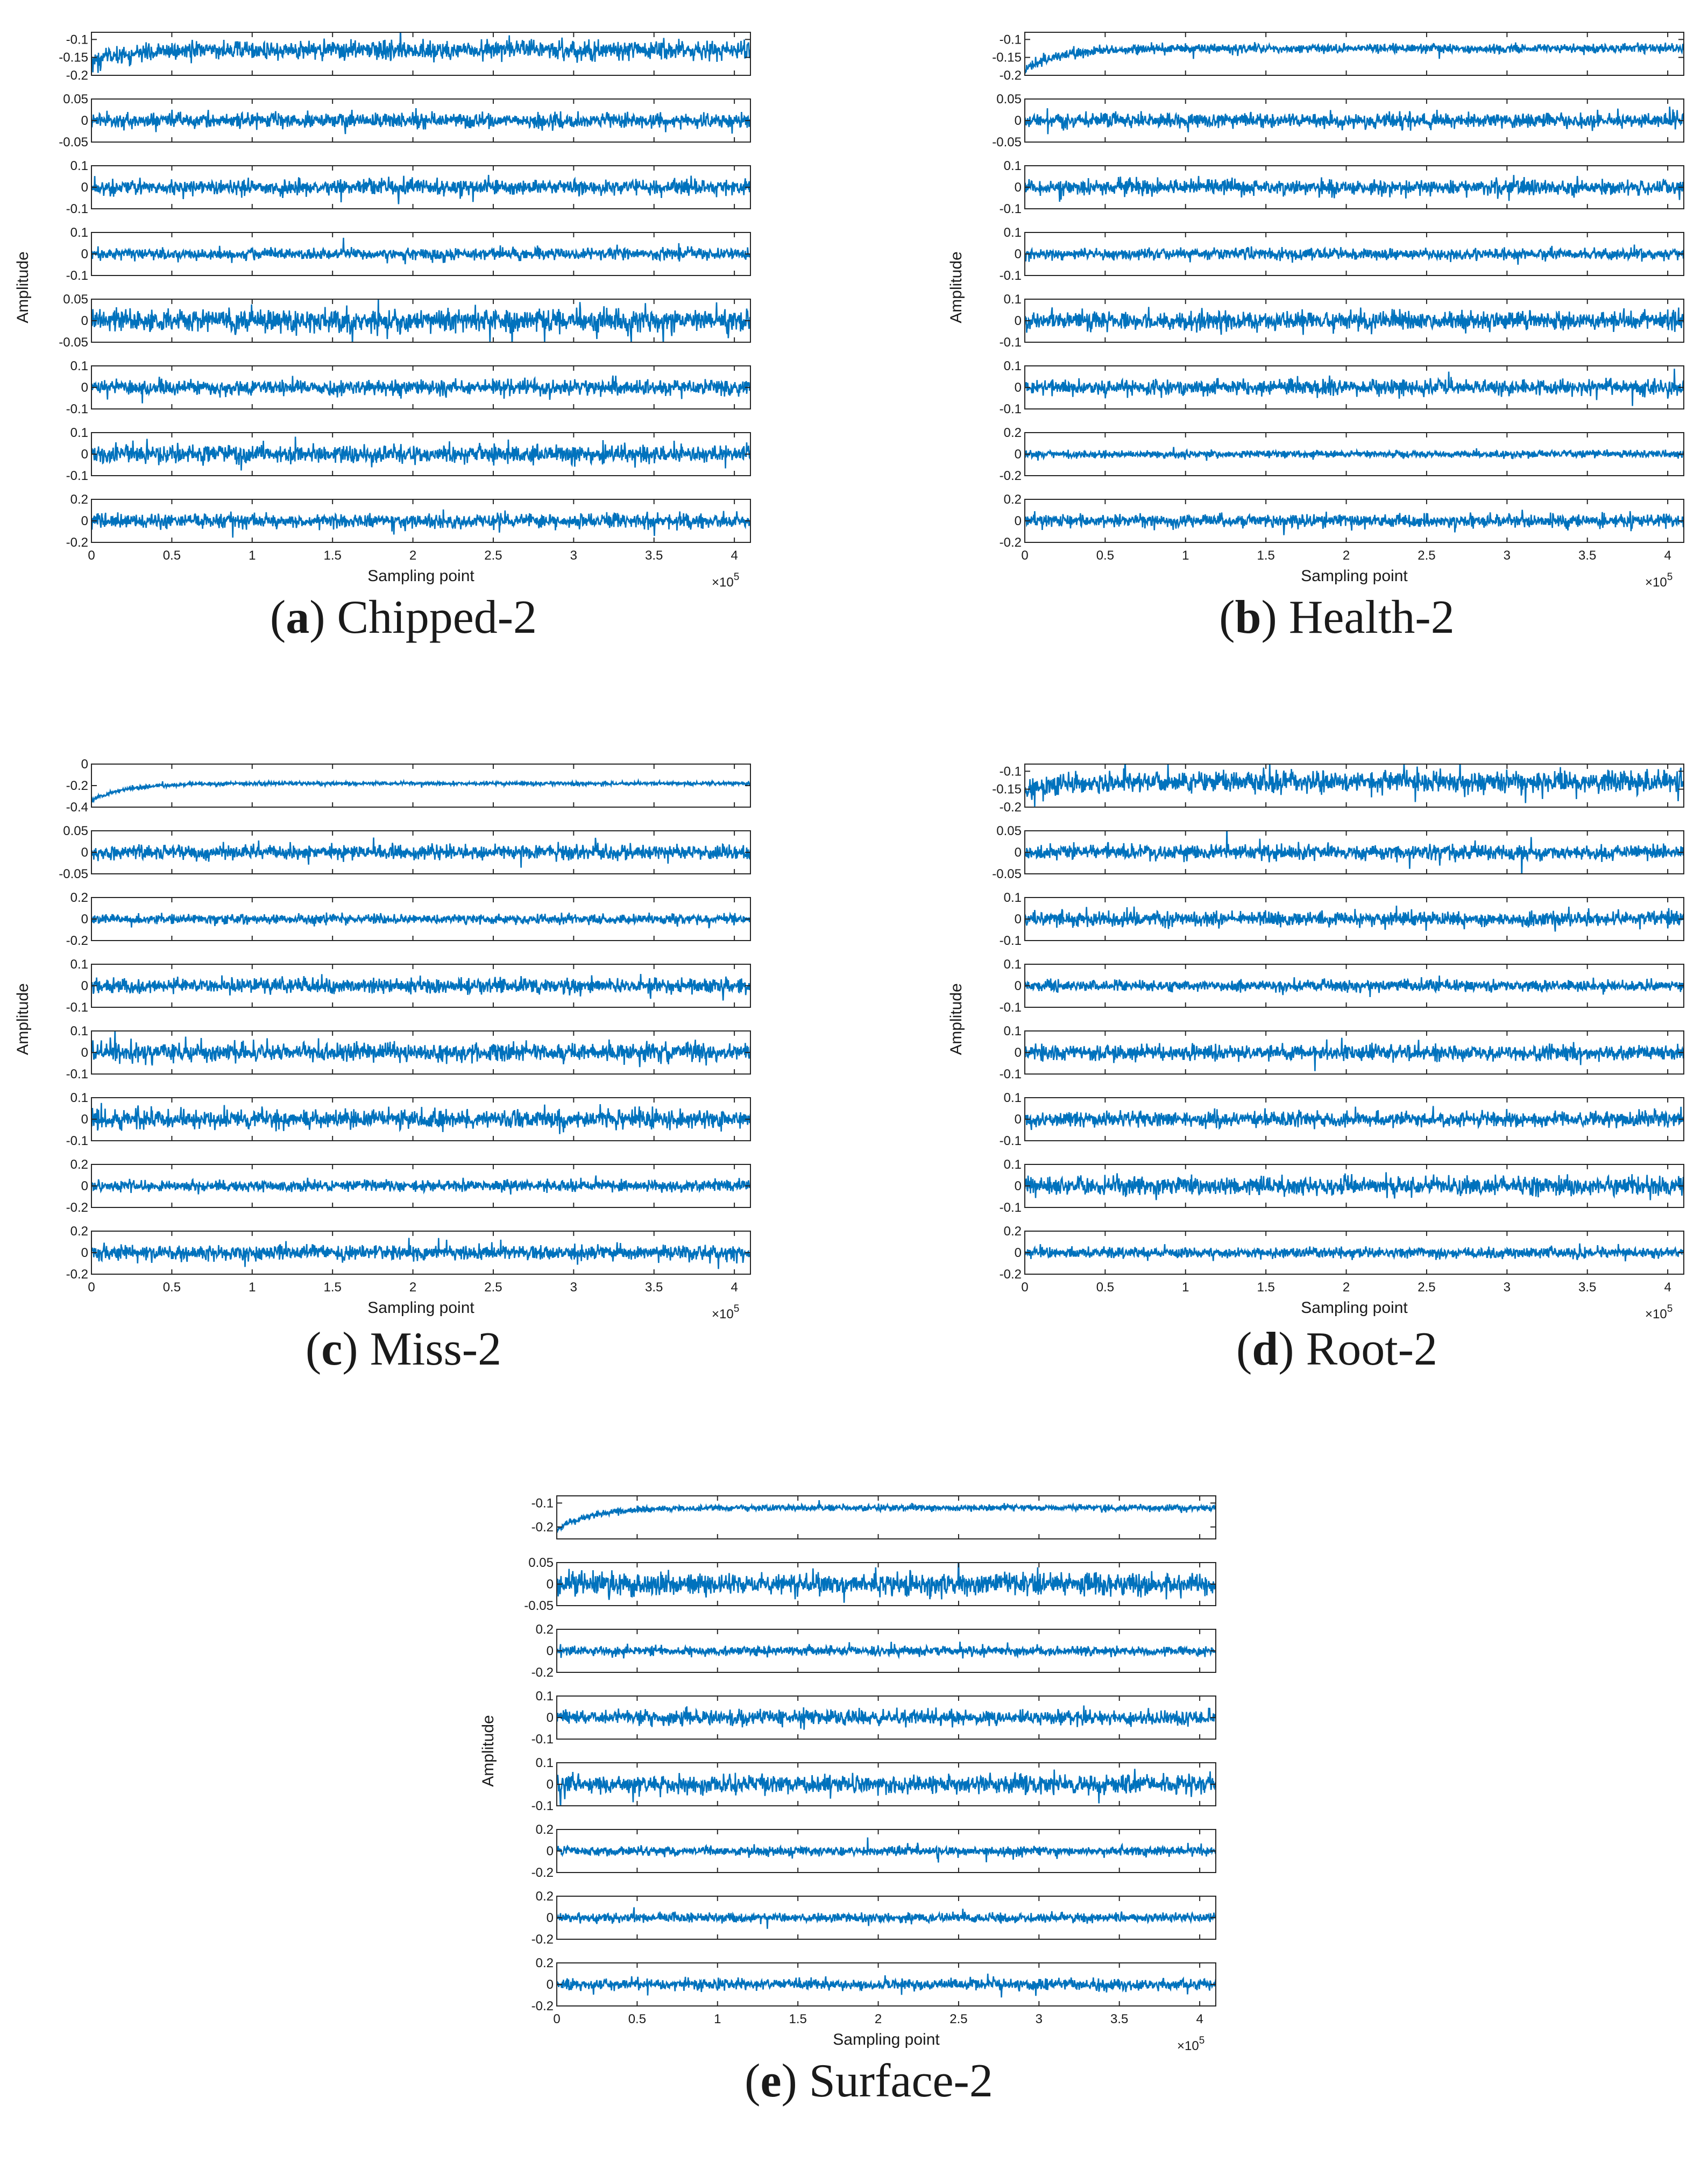 The image size is (1708, 2169). Describe the element at coordinates (1266, 1349) in the screenshot. I see `caption-letter: d` at that location.